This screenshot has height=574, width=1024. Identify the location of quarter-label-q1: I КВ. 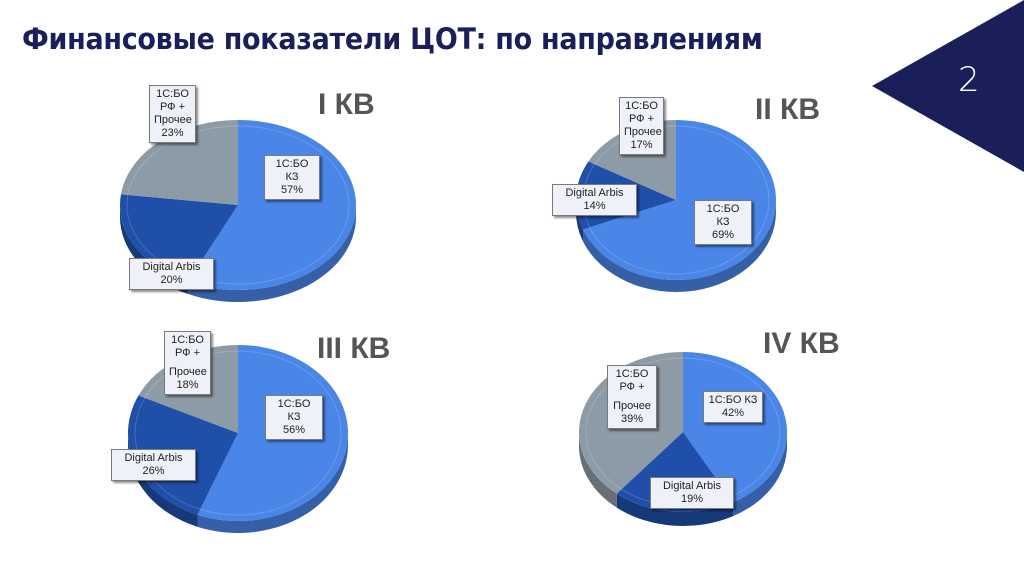
(346, 104).